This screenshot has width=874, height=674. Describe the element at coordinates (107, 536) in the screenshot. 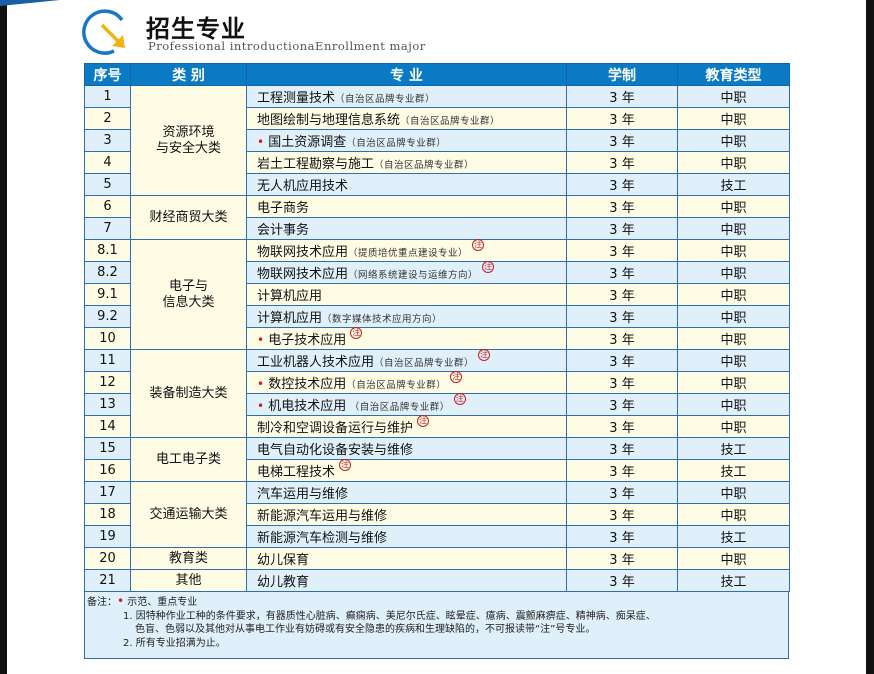

I see `row-no: 19` at that location.